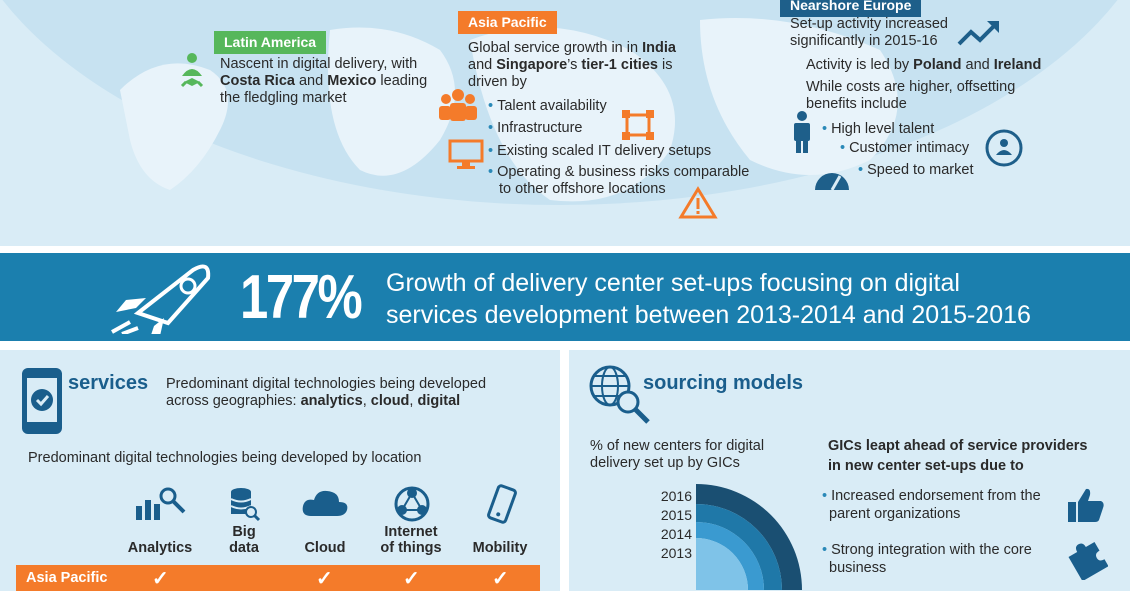  I want to click on year-2013: 2013, so click(676, 553).